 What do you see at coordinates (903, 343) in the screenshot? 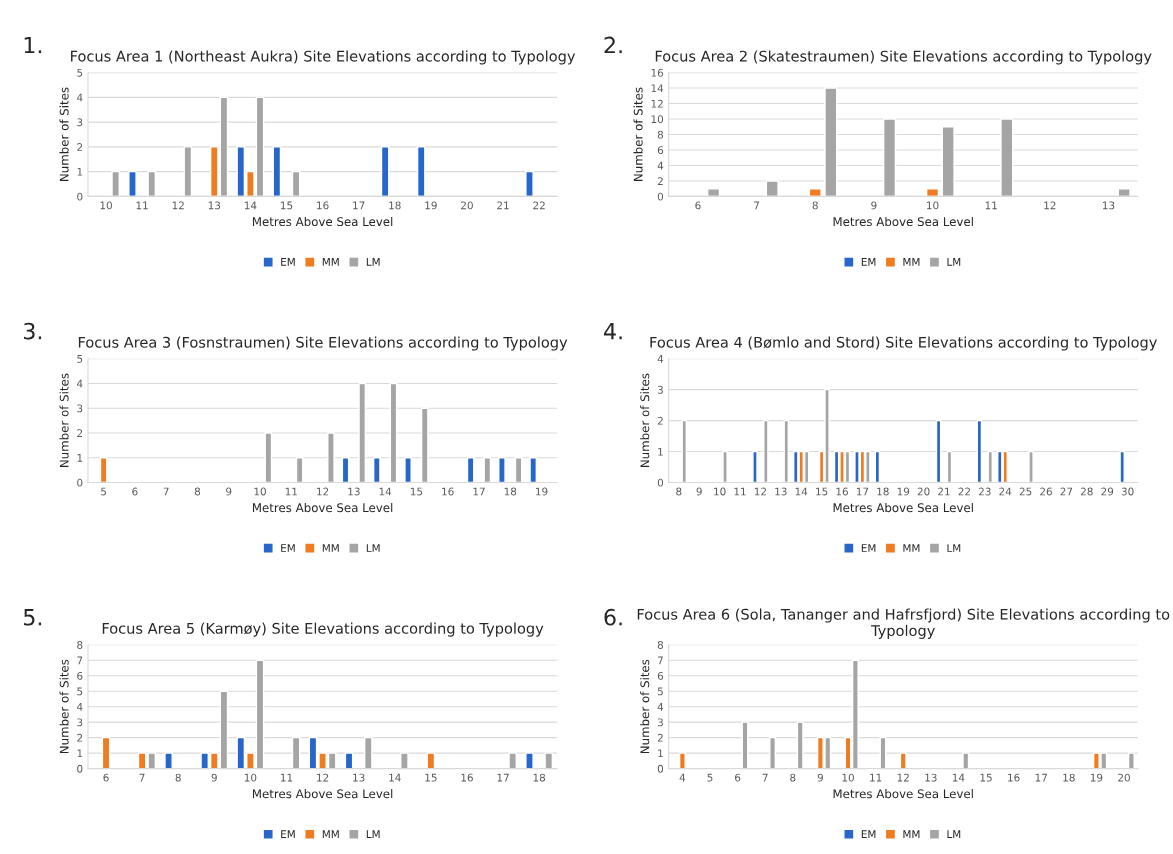
I see `chart-title: Focus Area 4 (Bømlo and Stord) Site Elevations according to Typology` at bounding box center [903, 343].